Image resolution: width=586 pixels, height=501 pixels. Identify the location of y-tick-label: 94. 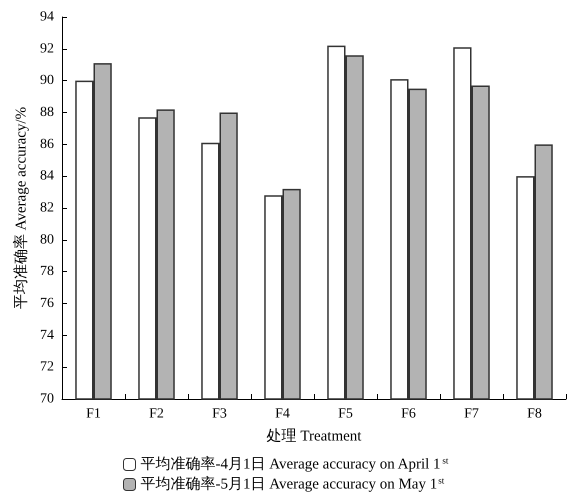
(47, 17).